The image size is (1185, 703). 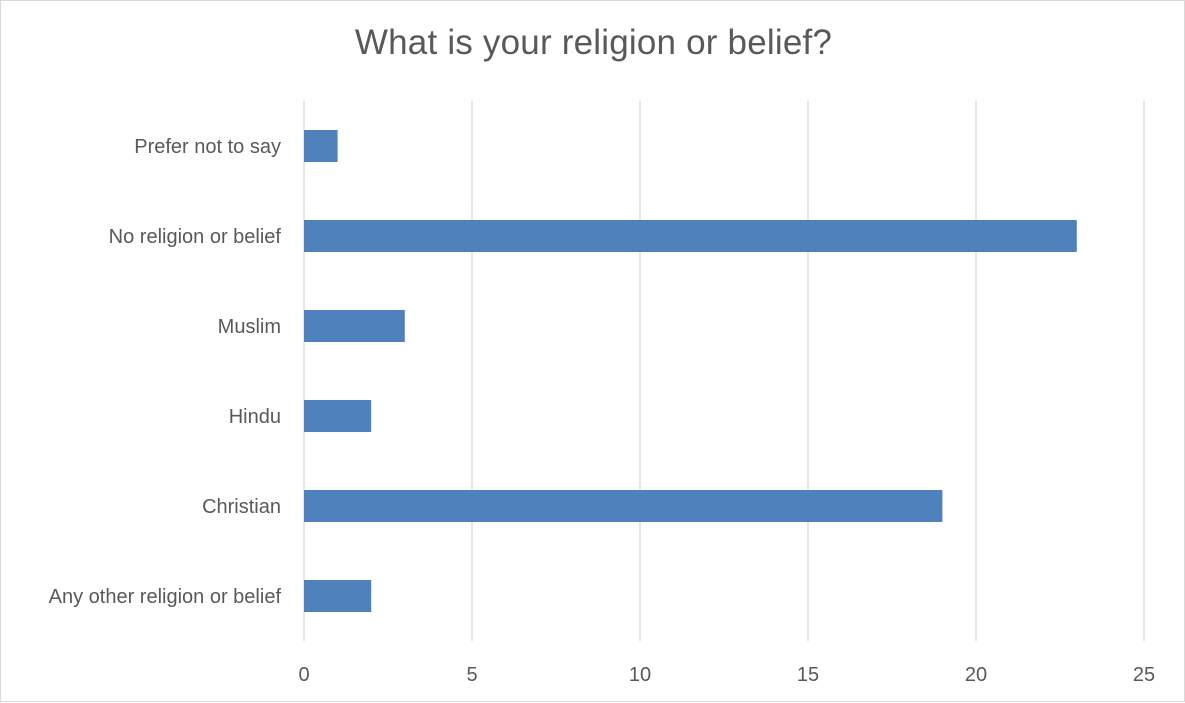 What do you see at coordinates (241, 507) in the screenshot?
I see `category-label: Christian` at bounding box center [241, 507].